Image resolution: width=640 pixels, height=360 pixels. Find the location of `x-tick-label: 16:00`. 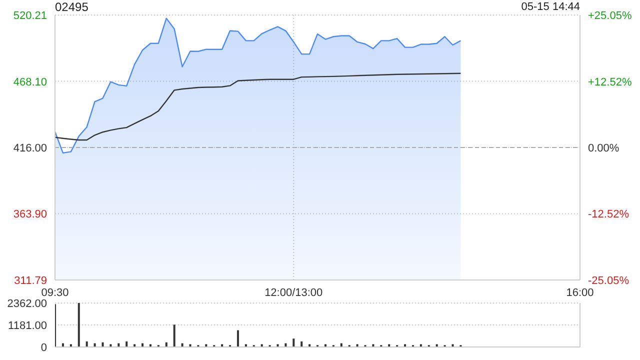

x-tick-label: 16:00 is located at coordinates (580, 292).